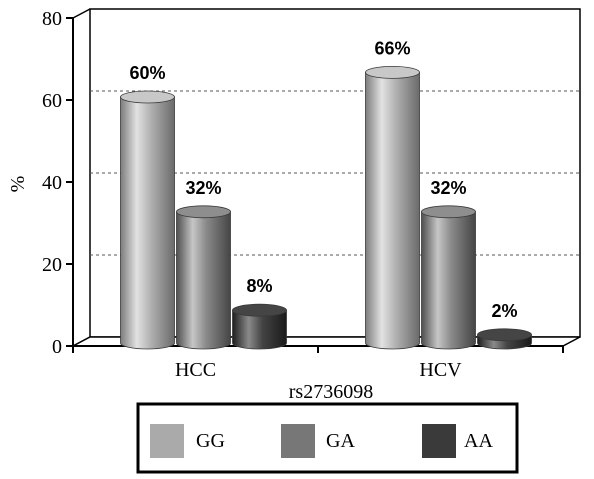 This screenshot has width=594, height=479. What do you see at coordinates (504, 335) in the screenshot?
I see `bar-top-aa-hcv` at bounding box center [504, 335].